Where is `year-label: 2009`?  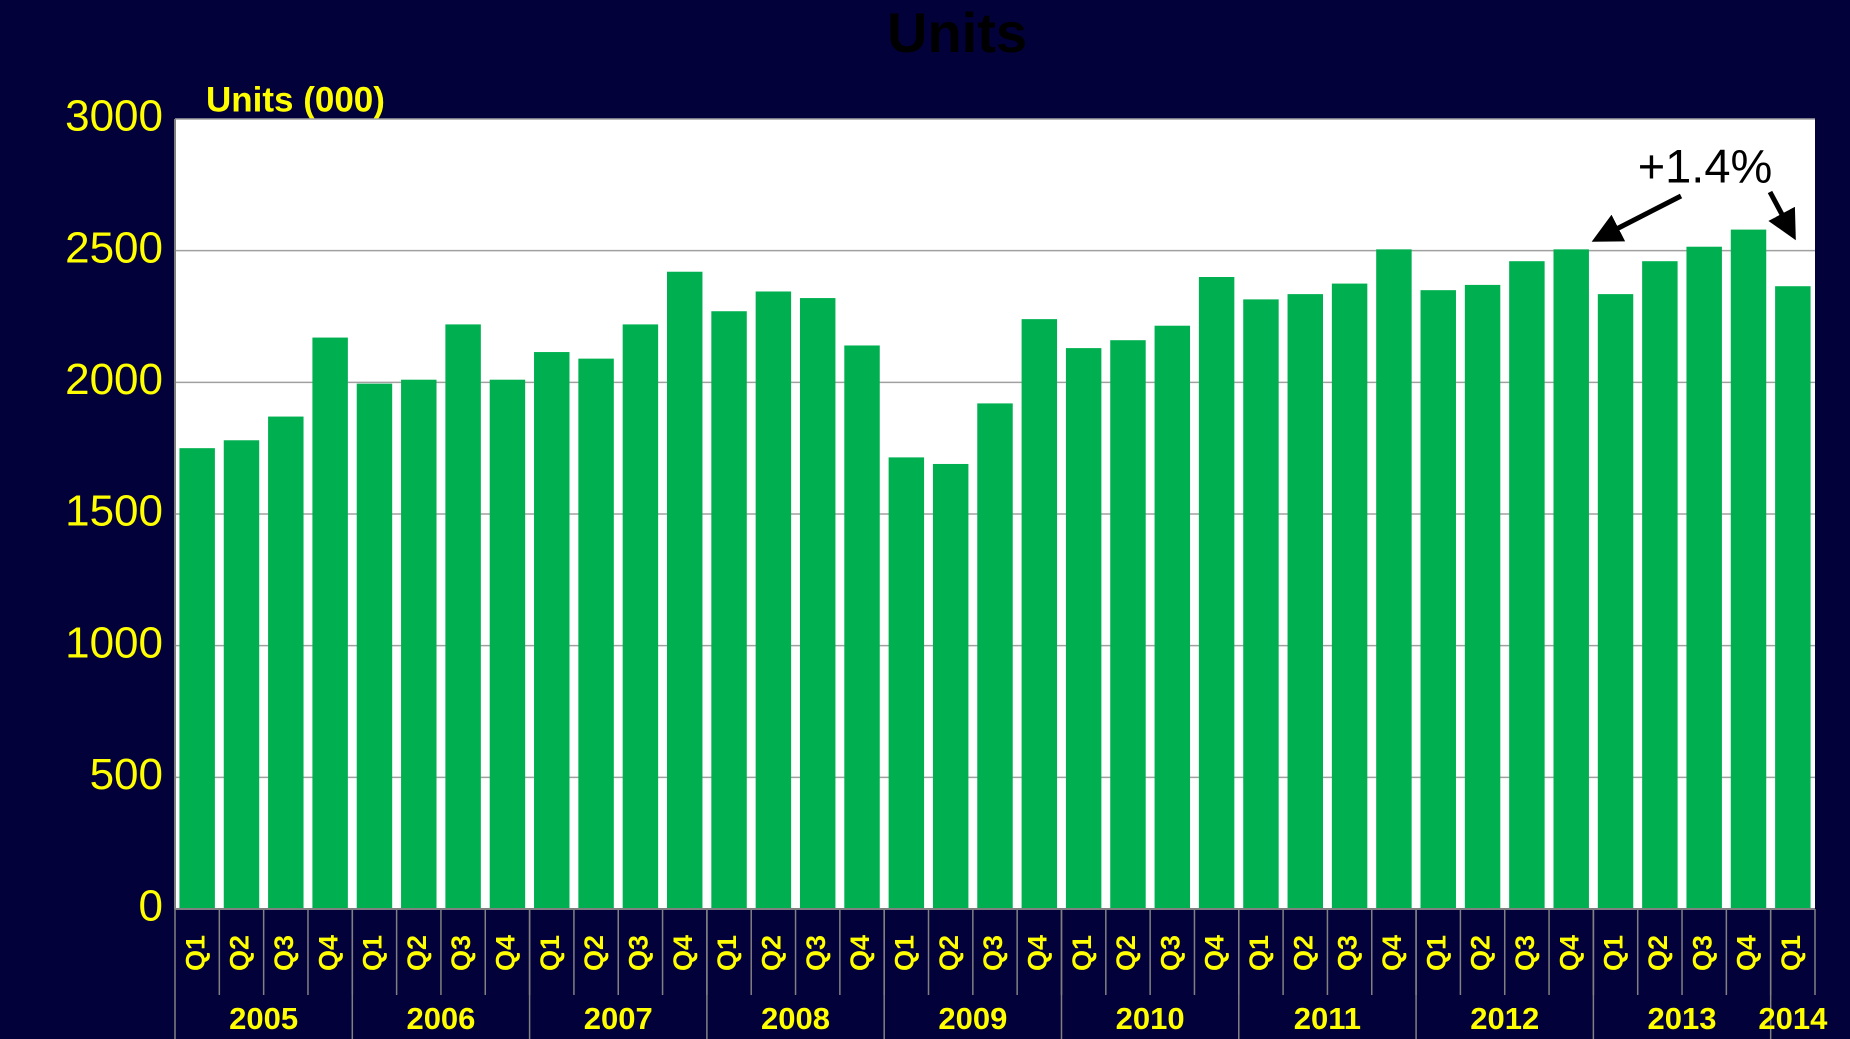
year-label: 2009 is located at coordinates (972, 1018).